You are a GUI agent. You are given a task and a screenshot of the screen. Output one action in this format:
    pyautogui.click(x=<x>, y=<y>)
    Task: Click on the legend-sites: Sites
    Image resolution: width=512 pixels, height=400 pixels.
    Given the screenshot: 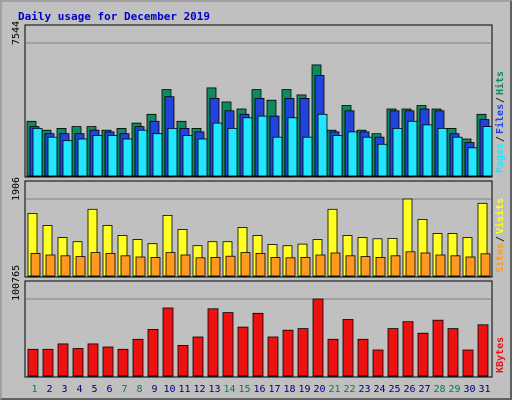 What is the action you would take?
    pyautogui.click(x=500, y=258)
    